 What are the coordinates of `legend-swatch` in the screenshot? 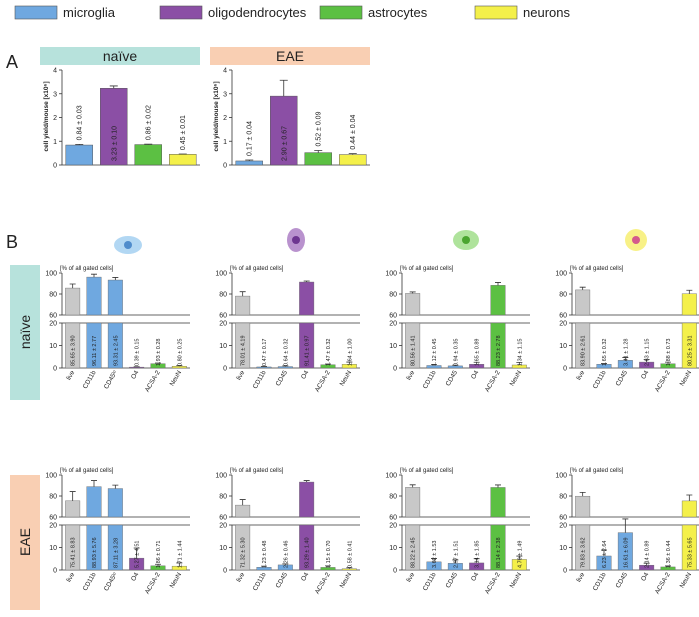 It's located at (36, 12).